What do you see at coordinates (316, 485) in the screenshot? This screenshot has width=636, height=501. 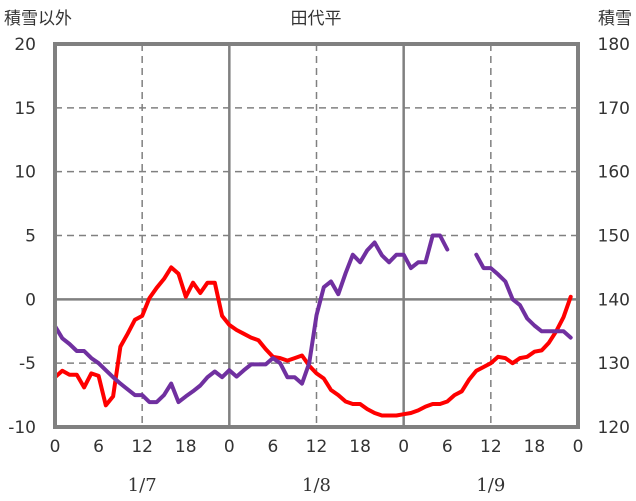 I see `date-label: 1/8` at bounding box center [316, 485].